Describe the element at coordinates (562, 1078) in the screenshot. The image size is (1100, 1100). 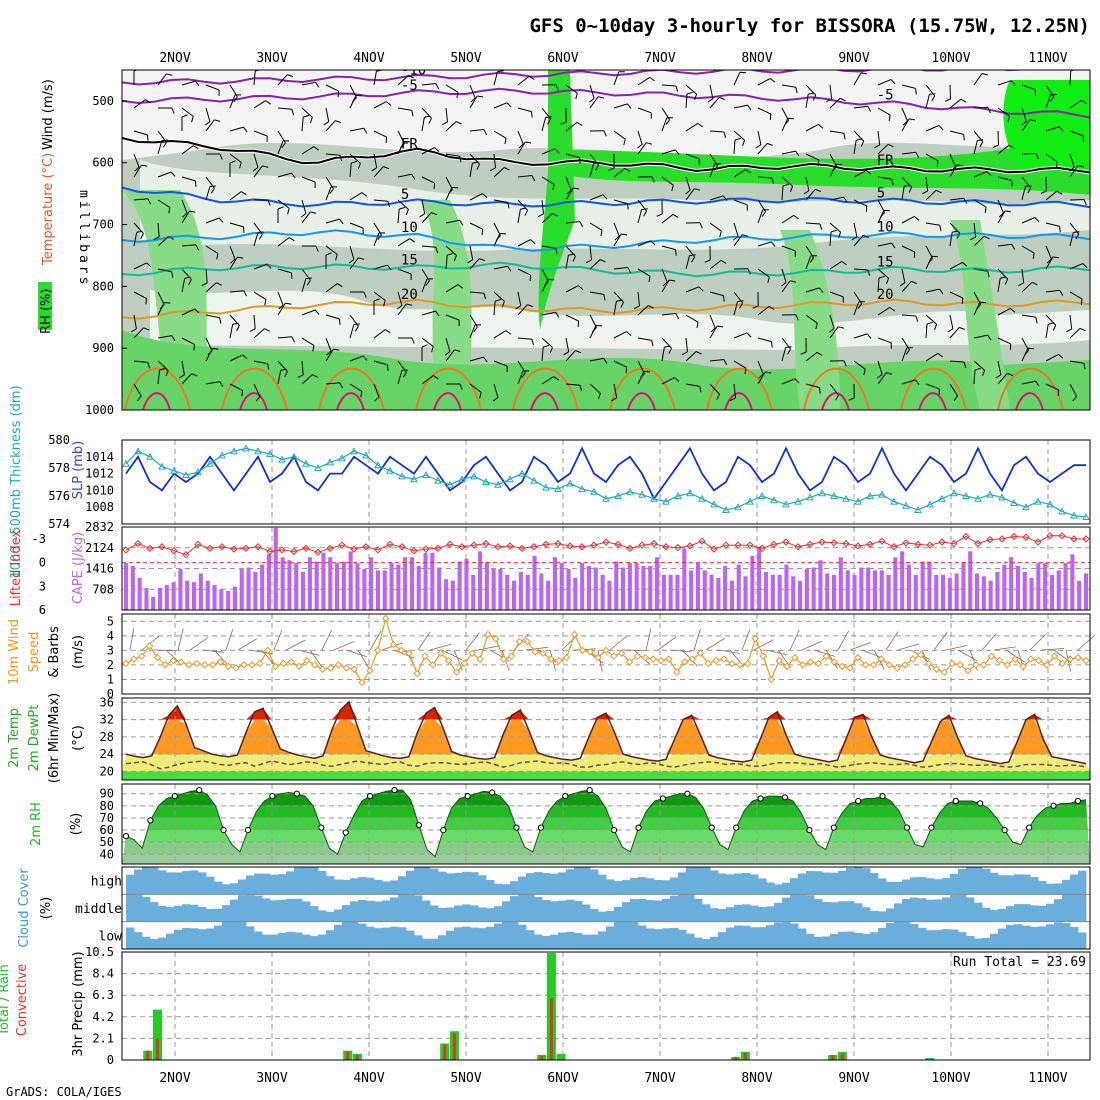
I see `day-label-bottom: 6NOV` at that location.